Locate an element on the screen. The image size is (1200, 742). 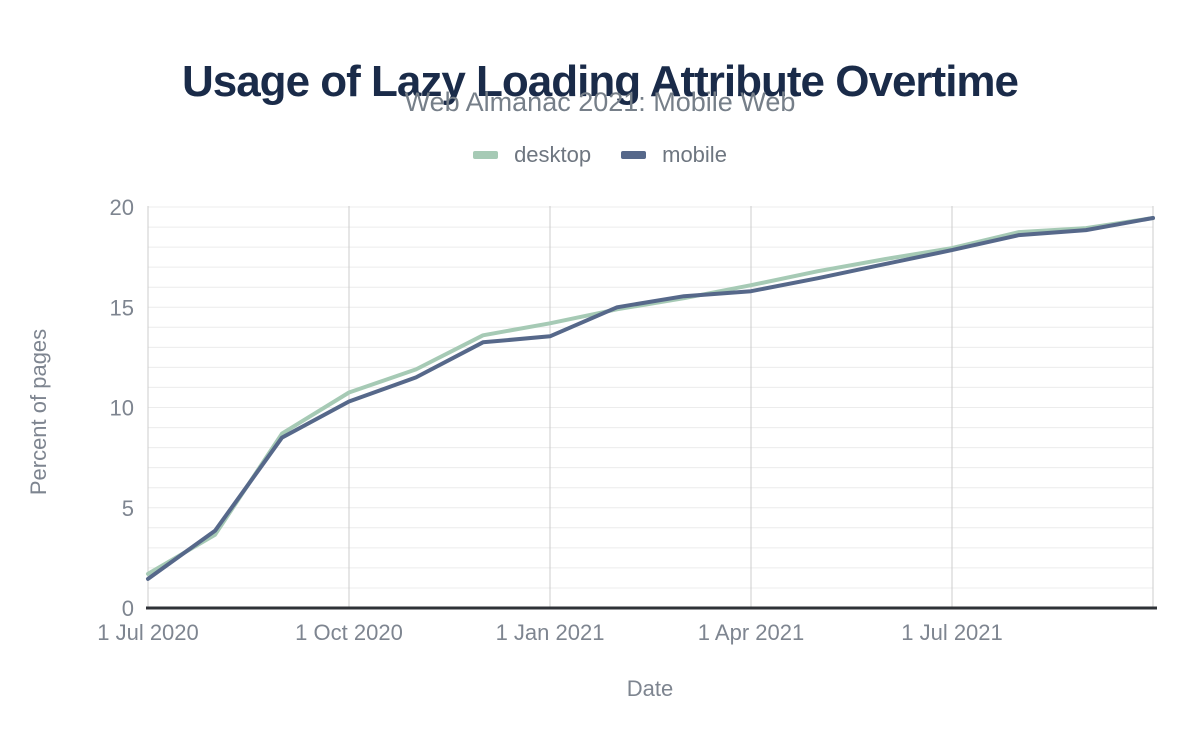
legend-label-mobile: mobile is located at coordinates (694, 154).